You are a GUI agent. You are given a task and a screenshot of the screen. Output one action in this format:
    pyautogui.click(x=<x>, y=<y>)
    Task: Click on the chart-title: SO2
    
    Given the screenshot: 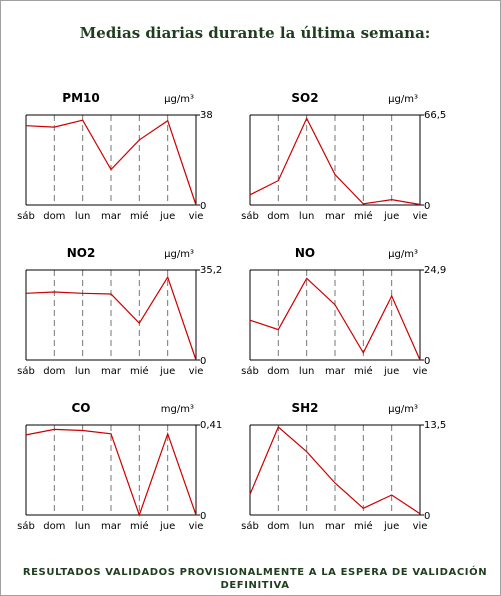 What is the action you would take?
    pyautogui.click(x=304, y=98)
    